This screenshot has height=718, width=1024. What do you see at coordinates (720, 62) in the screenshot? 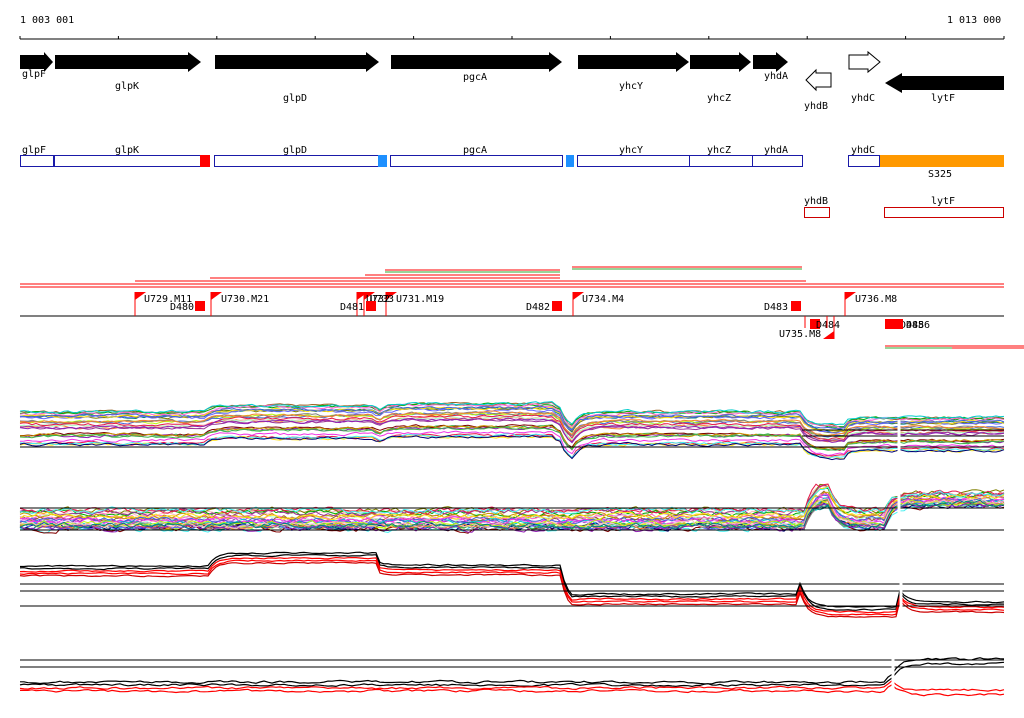
I see `gene-arrow-yhcZ` at bounding box center [720, 62].